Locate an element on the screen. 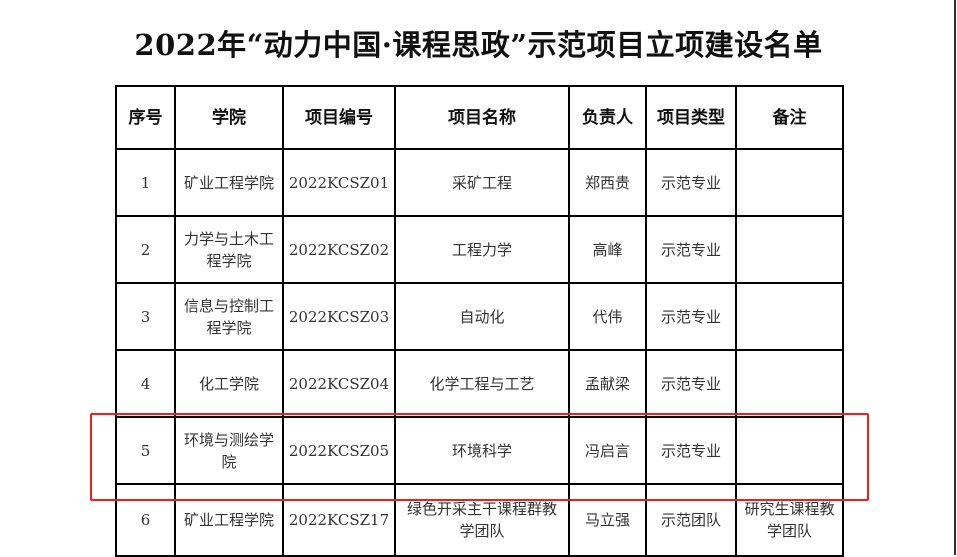 This screenshot has width=957, height=557. column-header: 项目类型 is located at coordinates (691, 117).